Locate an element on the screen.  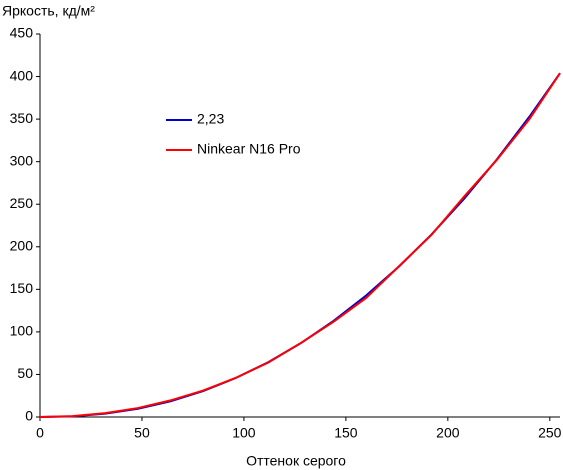
x-axis-label: Оттенок серого is located at coordinates (296, 461).